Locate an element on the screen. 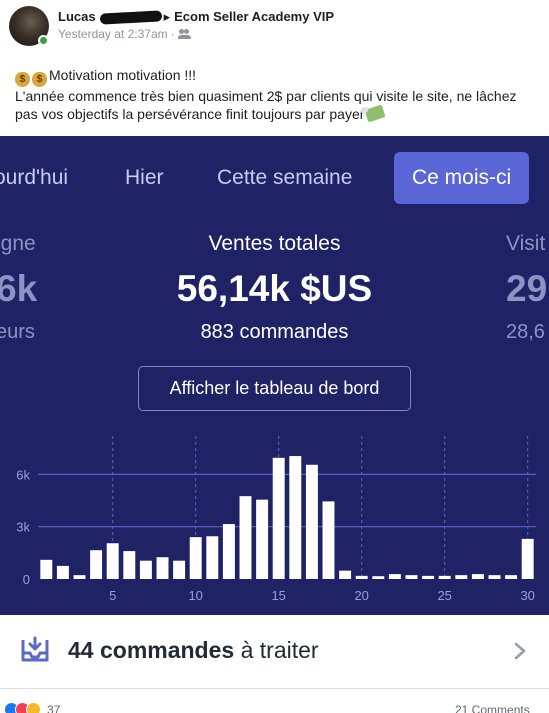 The height and width of the screenshot is (713, 549). author-name: Lucas is located at coordinates (77, 16).